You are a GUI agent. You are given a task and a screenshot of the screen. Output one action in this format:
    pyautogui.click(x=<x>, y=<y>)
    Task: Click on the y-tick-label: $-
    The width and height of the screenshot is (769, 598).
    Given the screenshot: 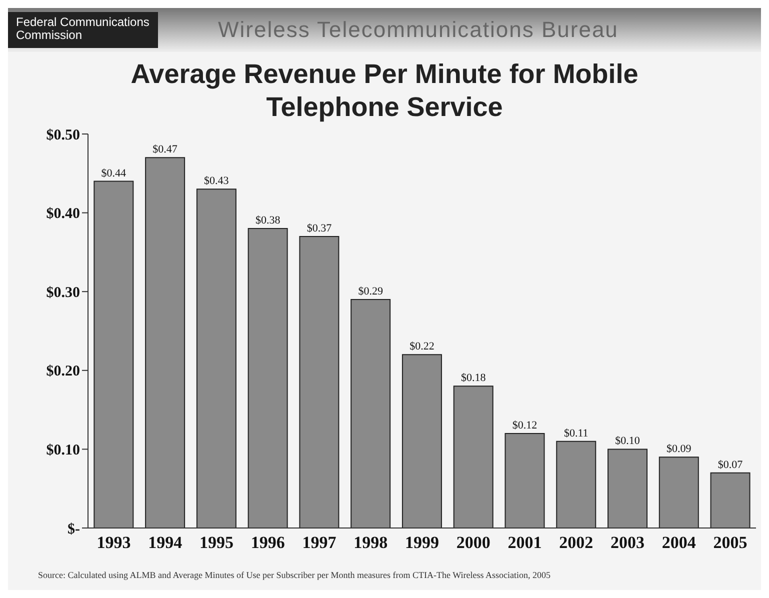 What is the action you would take?
    pyautogui.click(x=74, y=529)
    